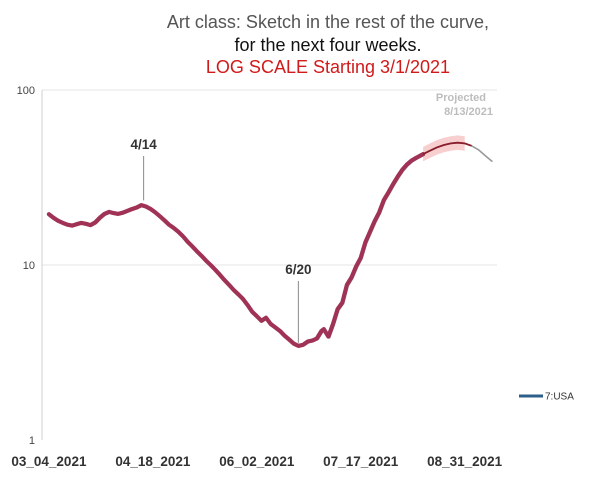 Image resolution: width=609 pixels, height=478 pixels. I want to click on y-tick-label: 10, so click(29, 266).